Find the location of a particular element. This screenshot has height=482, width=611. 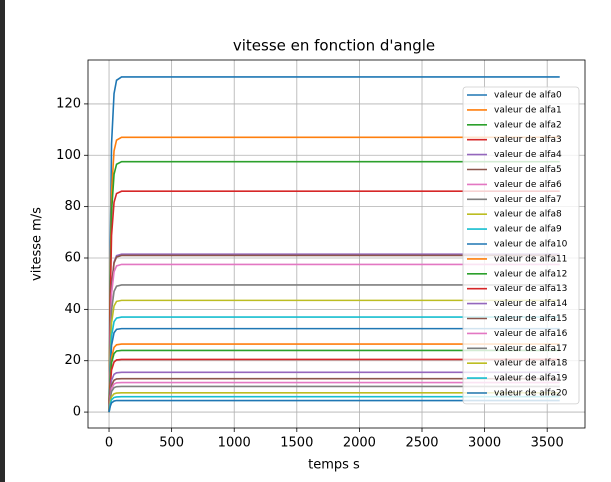

x-tick-label: 3000 is located at coordinates (484, 443).